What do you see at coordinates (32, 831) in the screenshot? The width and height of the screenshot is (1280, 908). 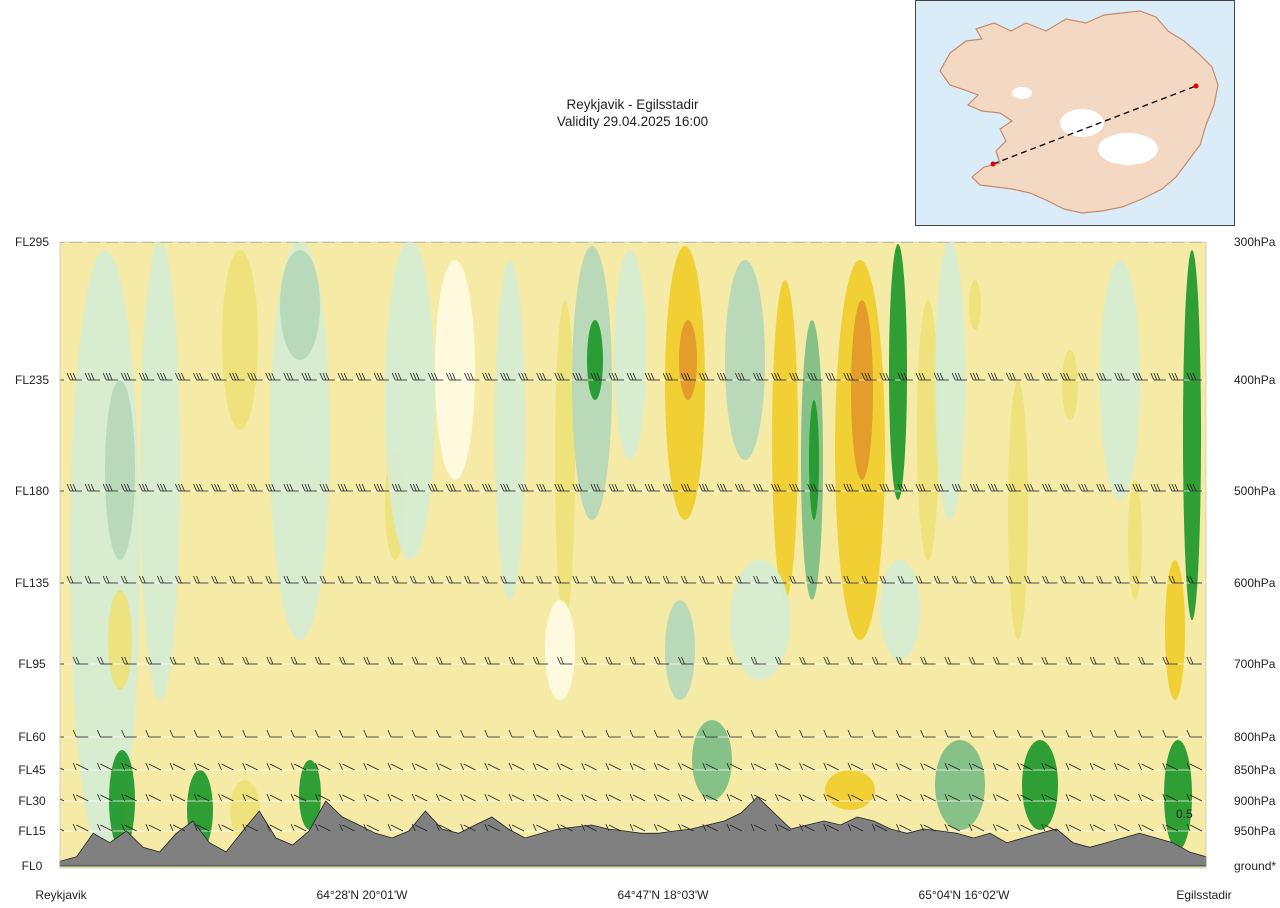 I see `flight-level-label: FL15` at bounding box center [32, 831].